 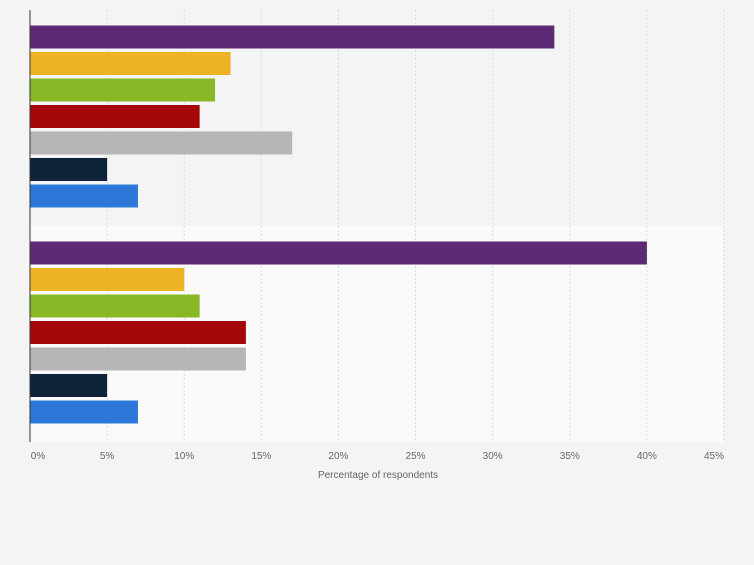 I want to click on x-tick-label-5: 25%, so click(x=416, y=456).